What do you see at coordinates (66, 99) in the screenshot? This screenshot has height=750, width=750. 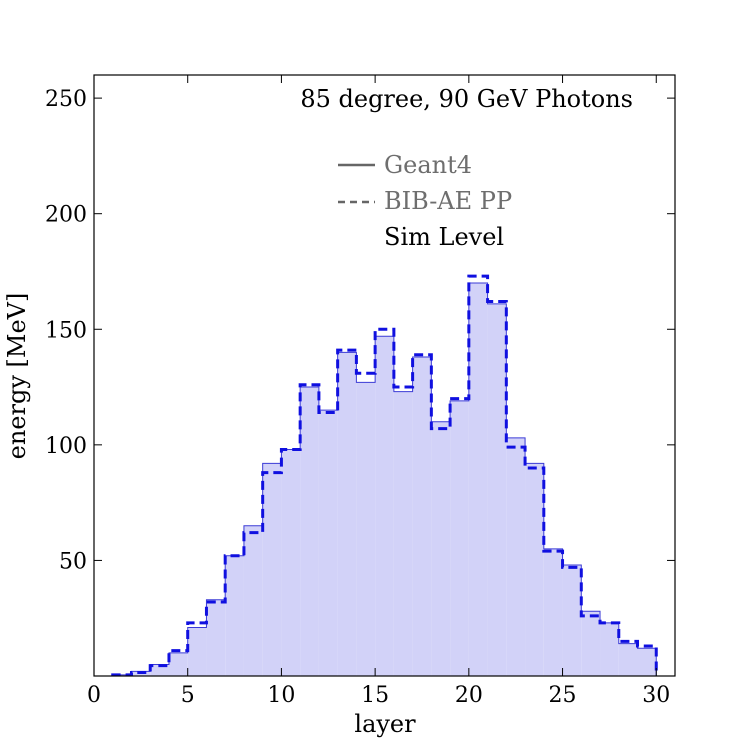 I see `y-tick-label: 250` at bounding box center [66, 99].